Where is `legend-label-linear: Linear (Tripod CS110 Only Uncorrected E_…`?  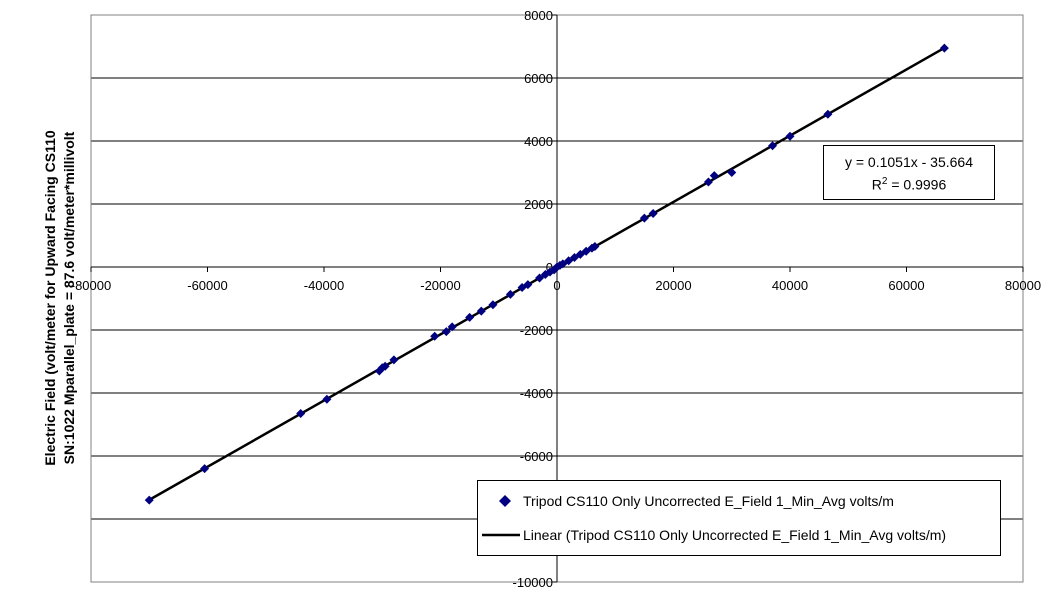
legend-label-linear: Linear (Tripod CS110 Only Uncorrected E_… is located at coordinates (735, 535).